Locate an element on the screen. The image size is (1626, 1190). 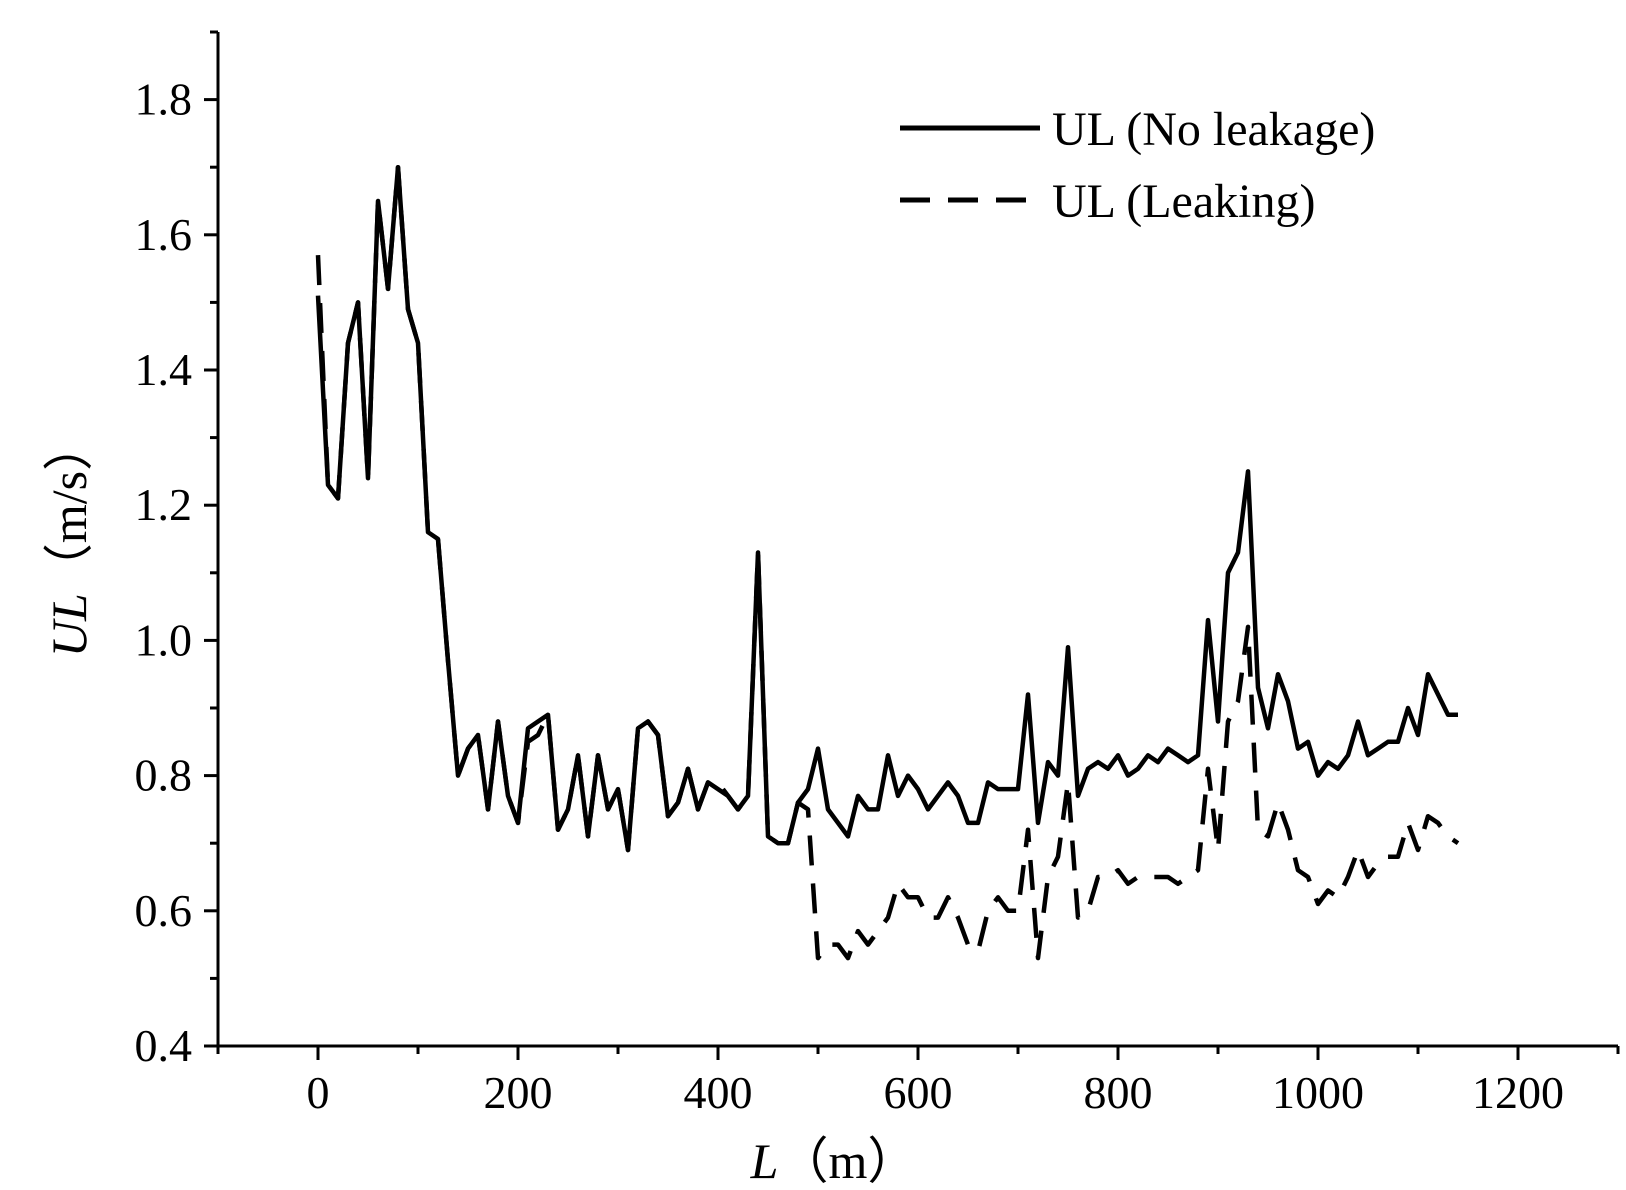
y-tick-label: 1.6 is located at coordinates (164, 234).